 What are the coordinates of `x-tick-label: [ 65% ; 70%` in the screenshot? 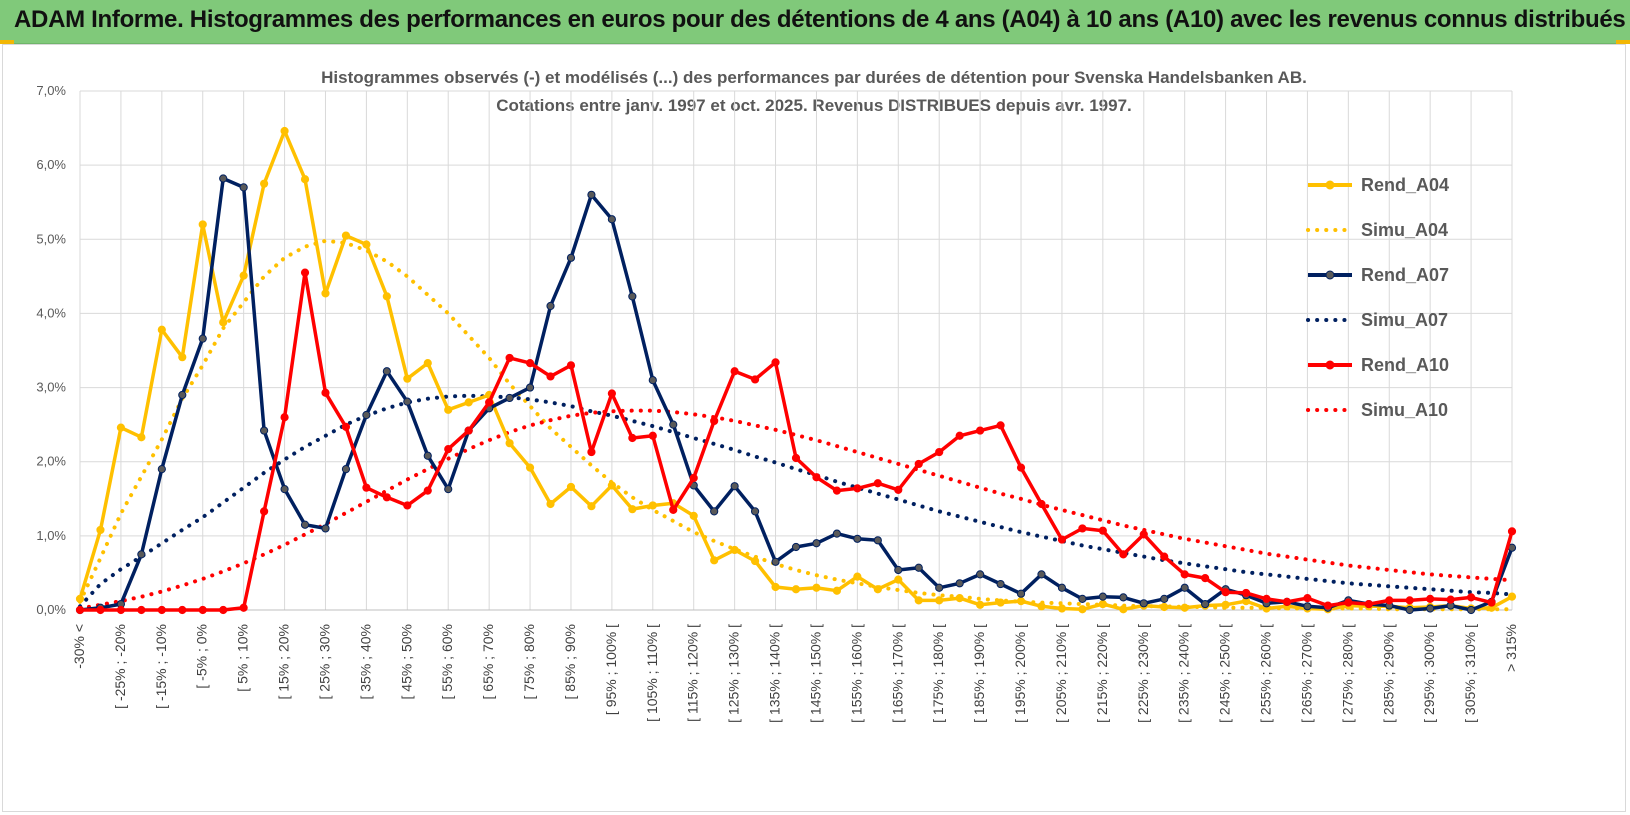 It's located at (488, 662).